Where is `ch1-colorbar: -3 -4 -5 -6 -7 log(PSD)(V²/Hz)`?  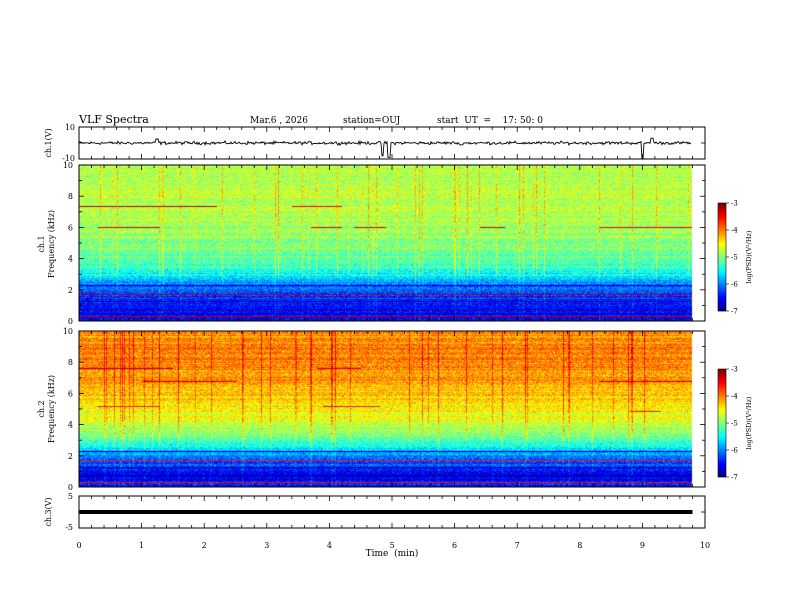 ch1-colorbar: -3 -4 -5 -6 -7 log(PSD)(V²/Hz) is located at coordinates (735, 258).